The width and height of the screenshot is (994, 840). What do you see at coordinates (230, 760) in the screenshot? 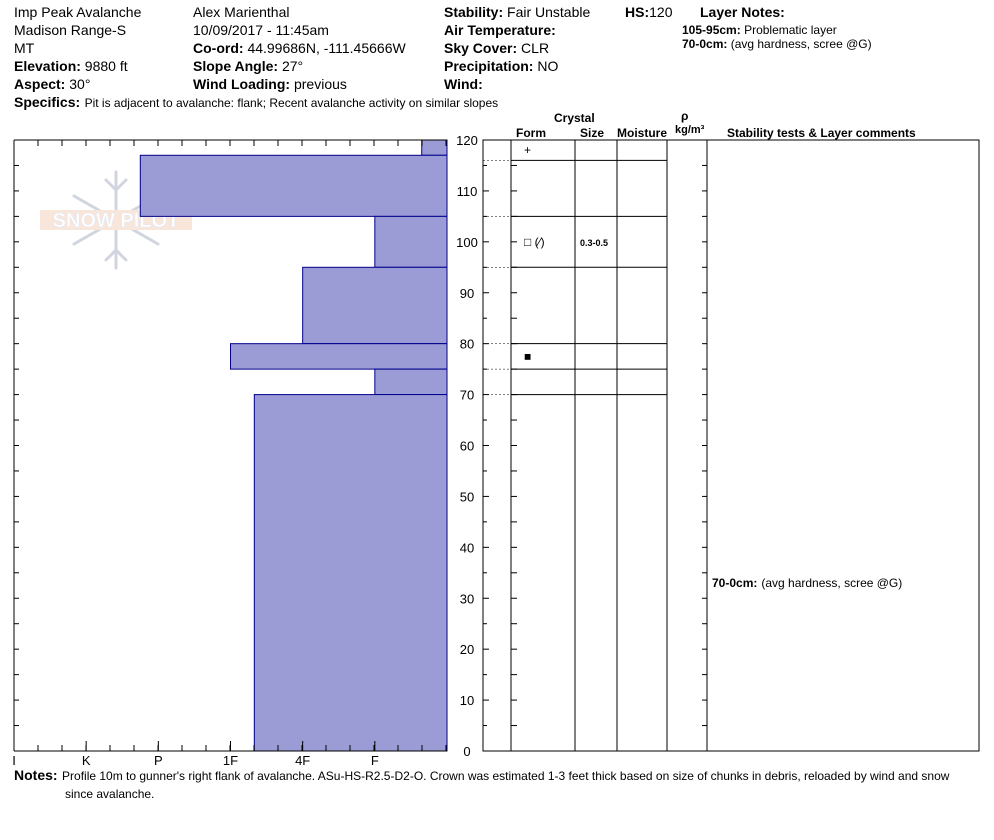
I see `hardness-tick-label: 1F` at bounding box center [230, 760].